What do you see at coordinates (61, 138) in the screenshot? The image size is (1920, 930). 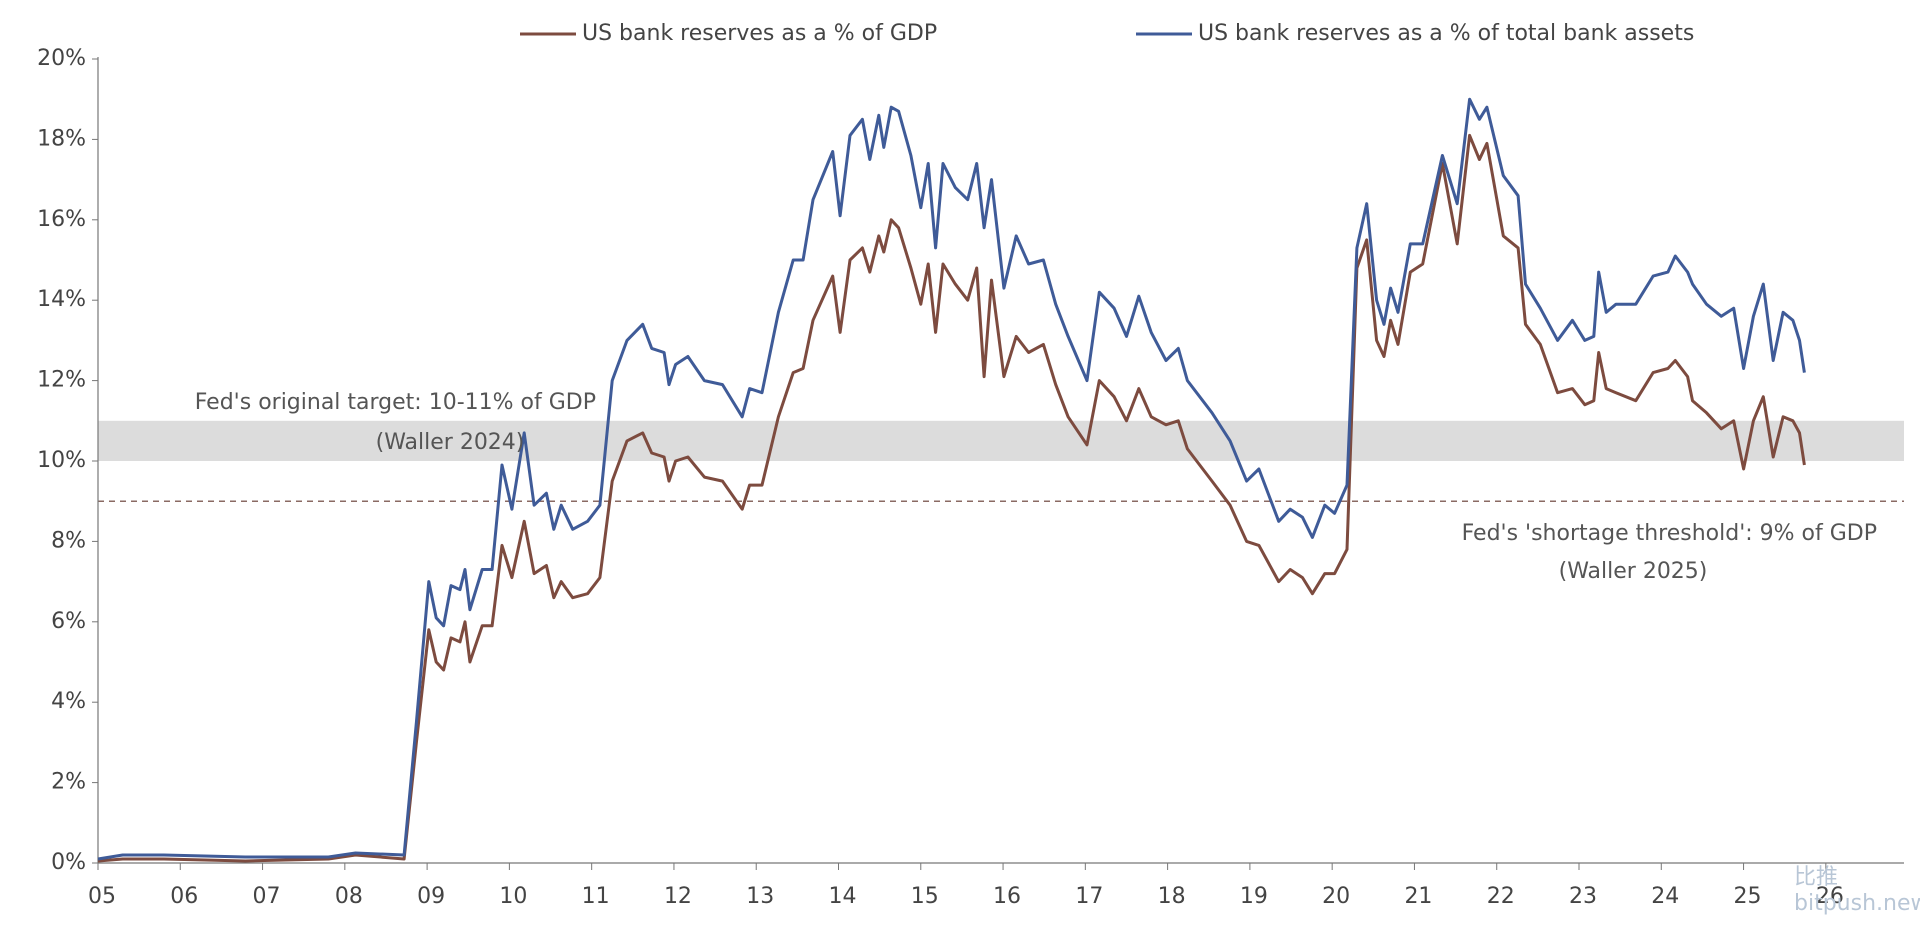 I see `y-tick-label: 18%` at bounding box center [61, 138].